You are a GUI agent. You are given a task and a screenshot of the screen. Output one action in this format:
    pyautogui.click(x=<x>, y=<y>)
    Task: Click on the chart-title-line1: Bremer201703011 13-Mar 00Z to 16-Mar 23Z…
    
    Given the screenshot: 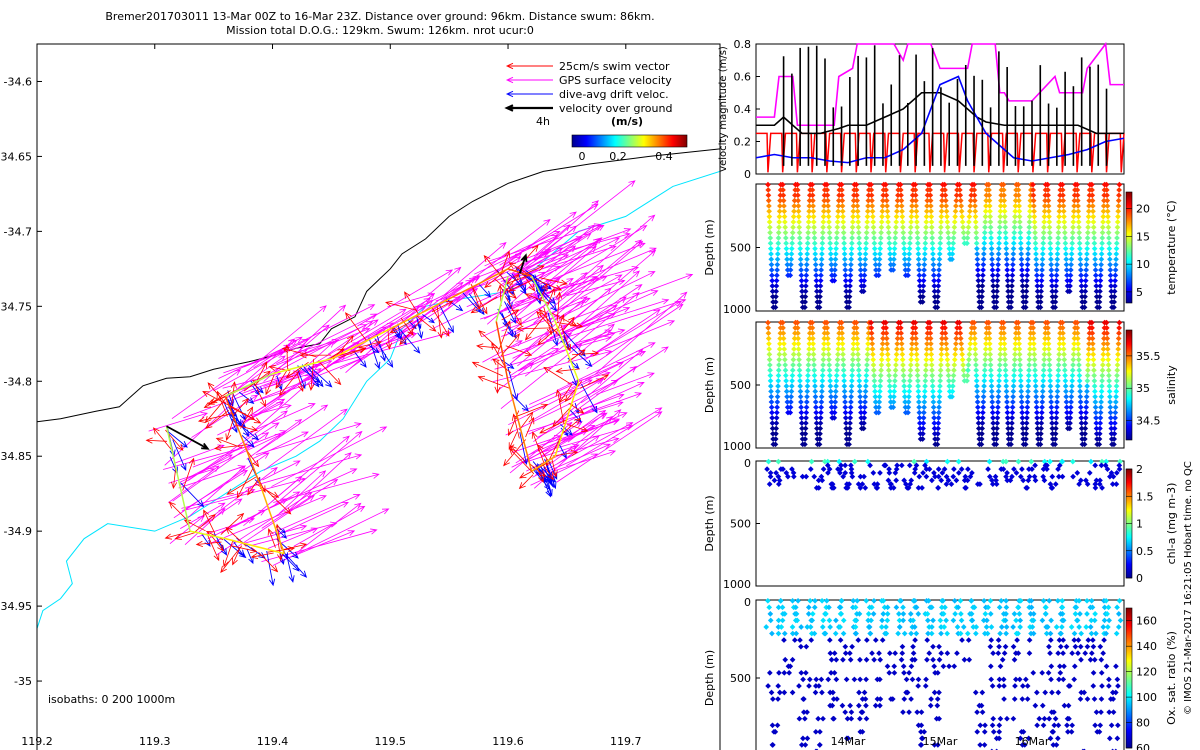 What is the action you would take?
    pyautogui.click(x=380, y=16)
    